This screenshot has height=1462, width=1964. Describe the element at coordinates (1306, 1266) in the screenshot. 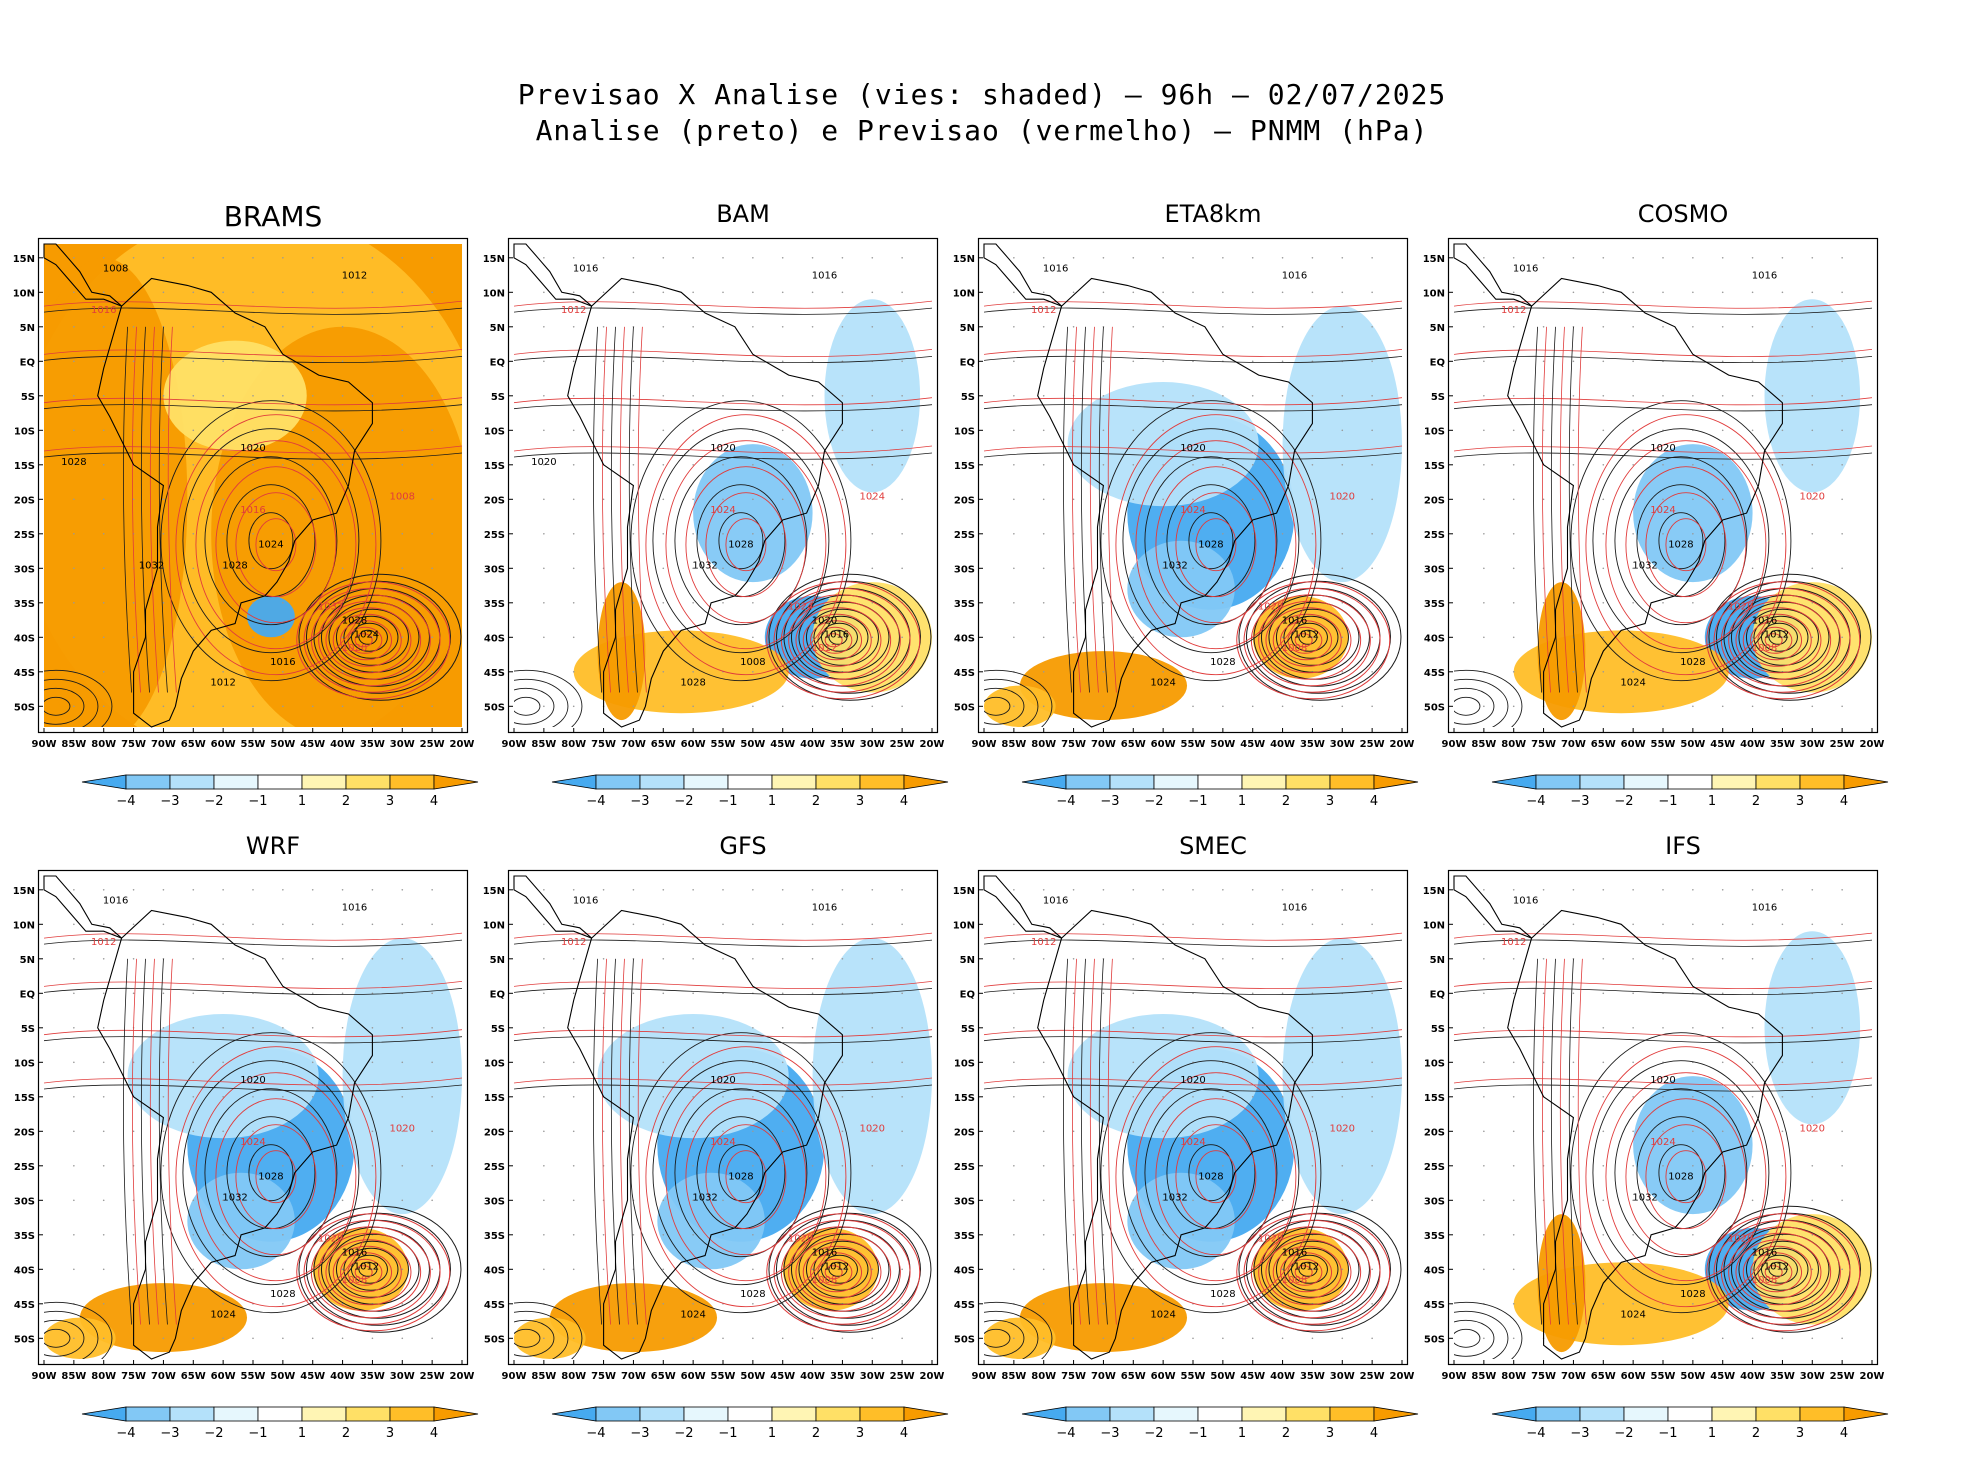

I see `contour-label: 1012` at that location.